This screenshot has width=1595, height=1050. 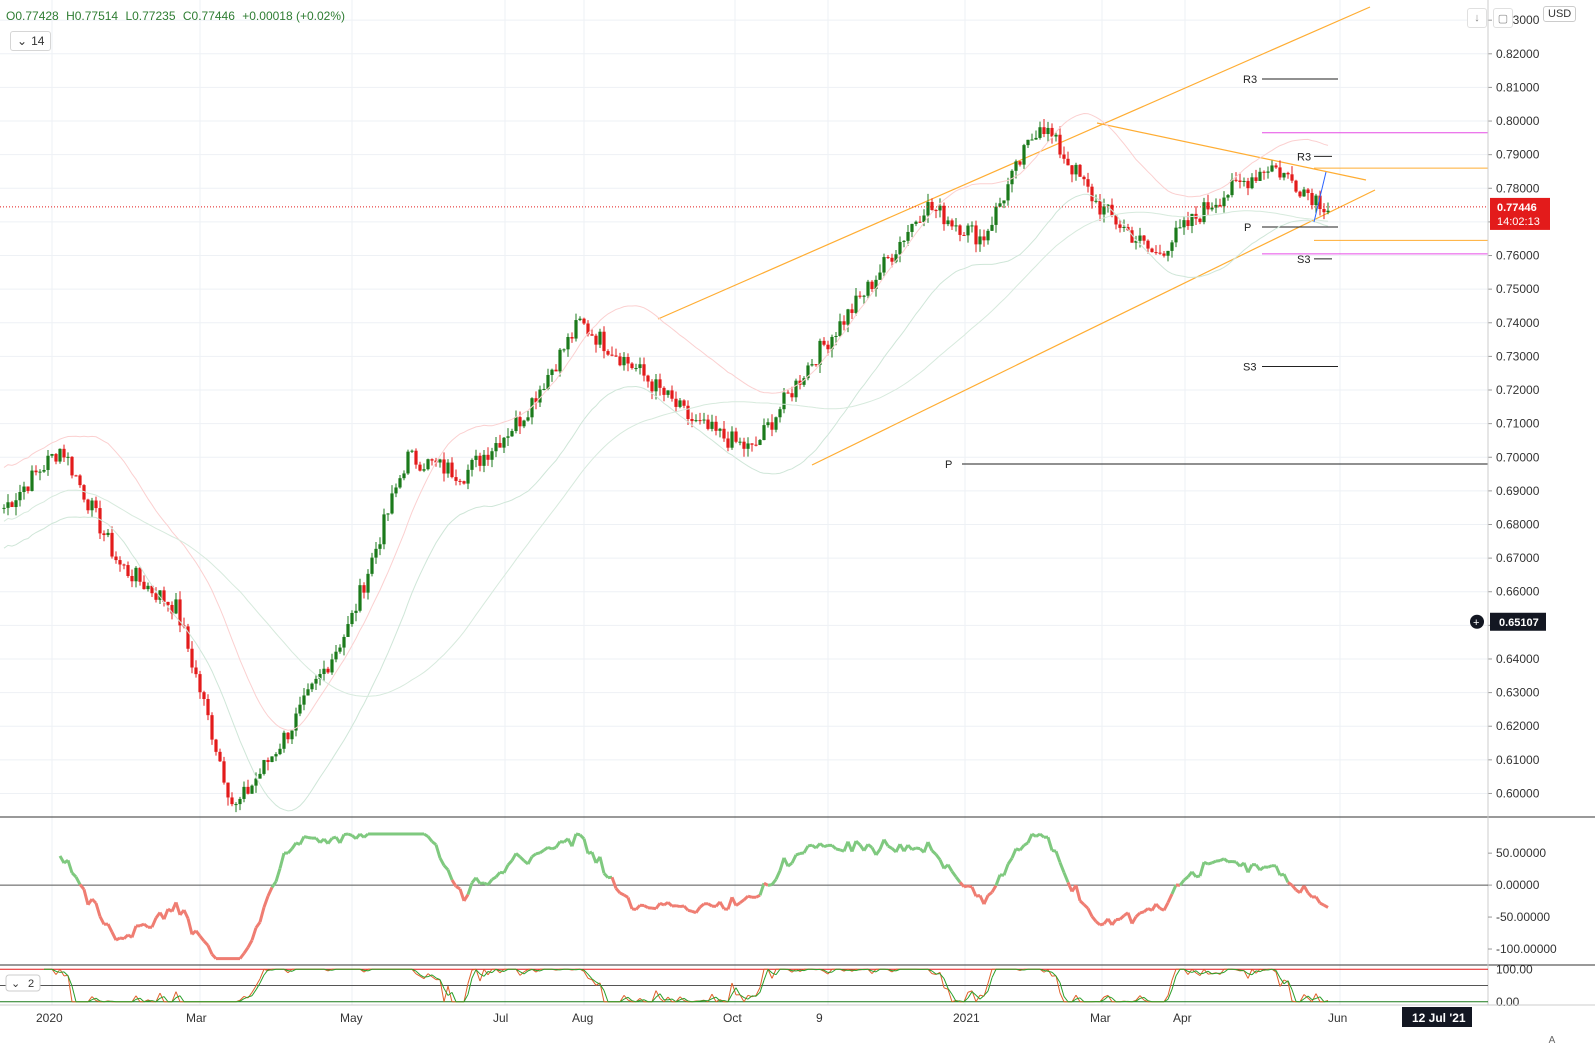 I want to click on y-tick-label: 0.73000, so click(x=1518, y=356).